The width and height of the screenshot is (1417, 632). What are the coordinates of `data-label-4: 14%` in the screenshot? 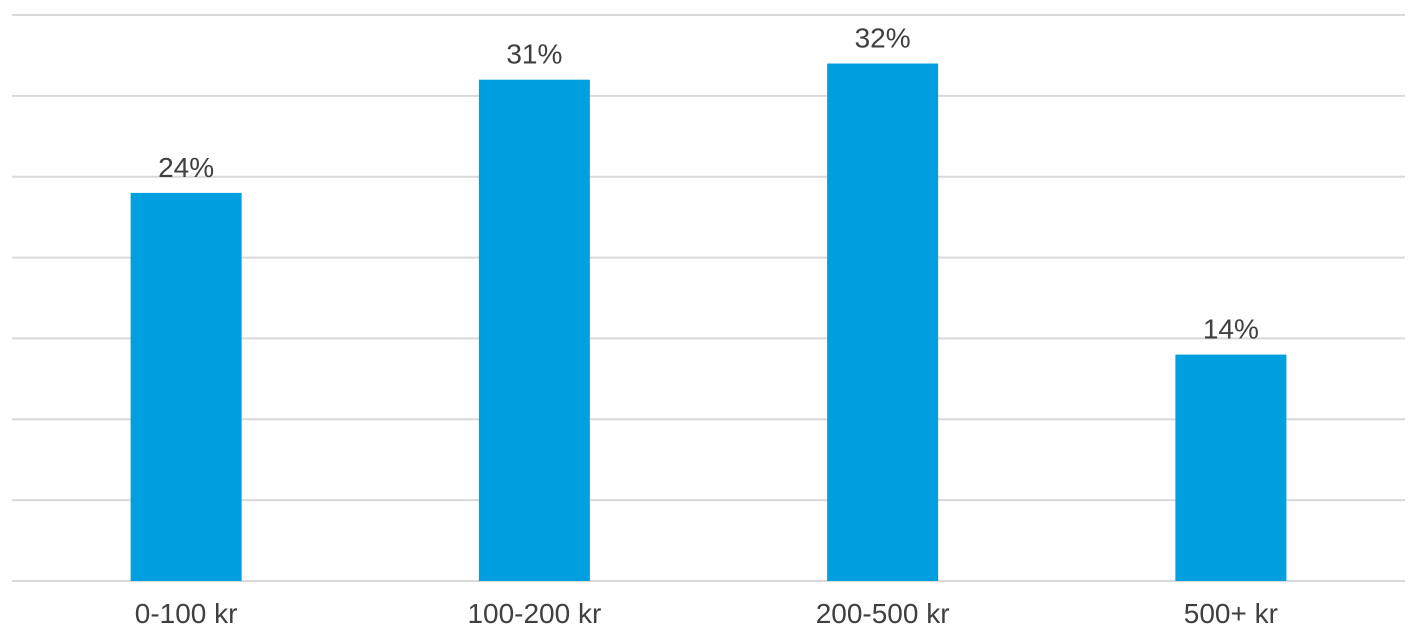 It's located at (1231, 329).